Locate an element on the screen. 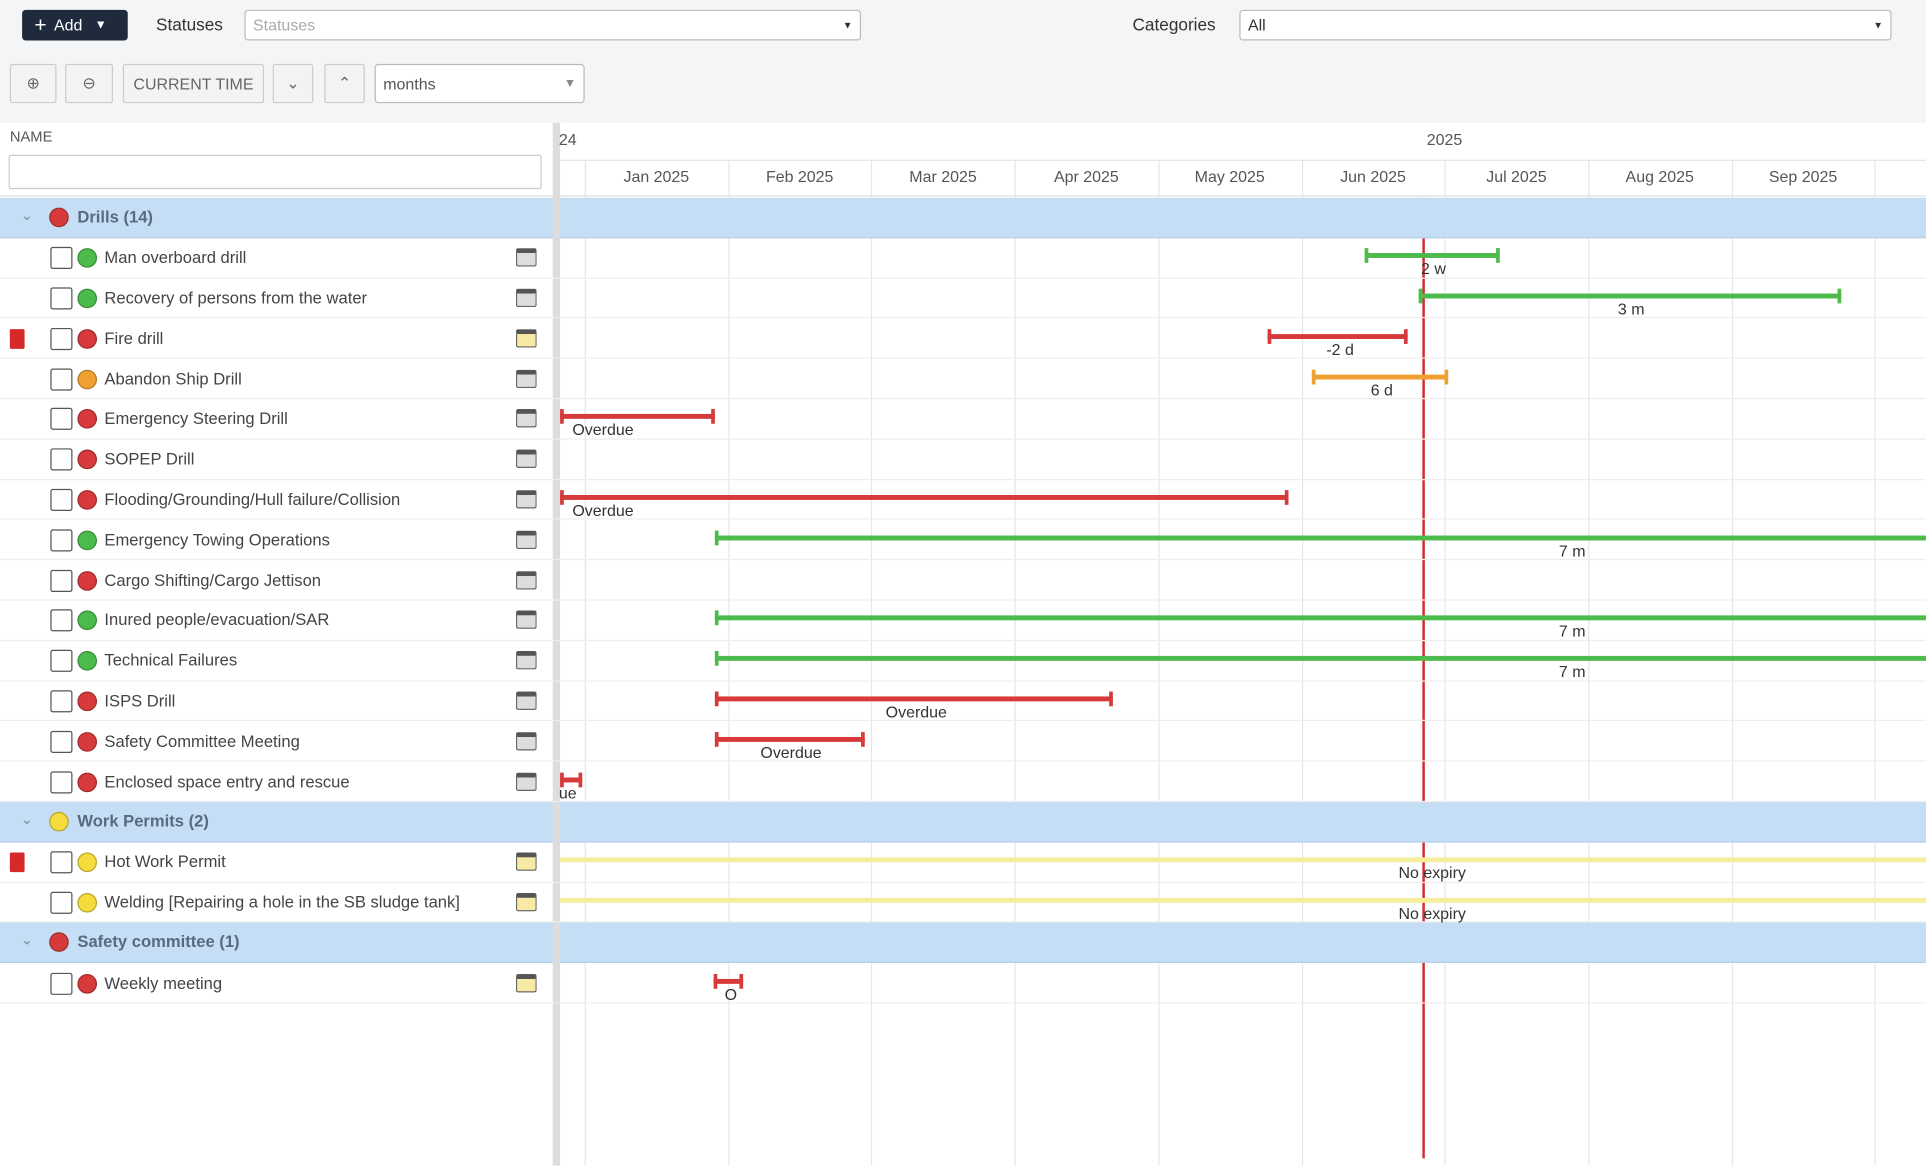 The height and width of the screenshot is (1166, 1926). item-name: Emergency Towing Operations is located at coordinates (217, 539).